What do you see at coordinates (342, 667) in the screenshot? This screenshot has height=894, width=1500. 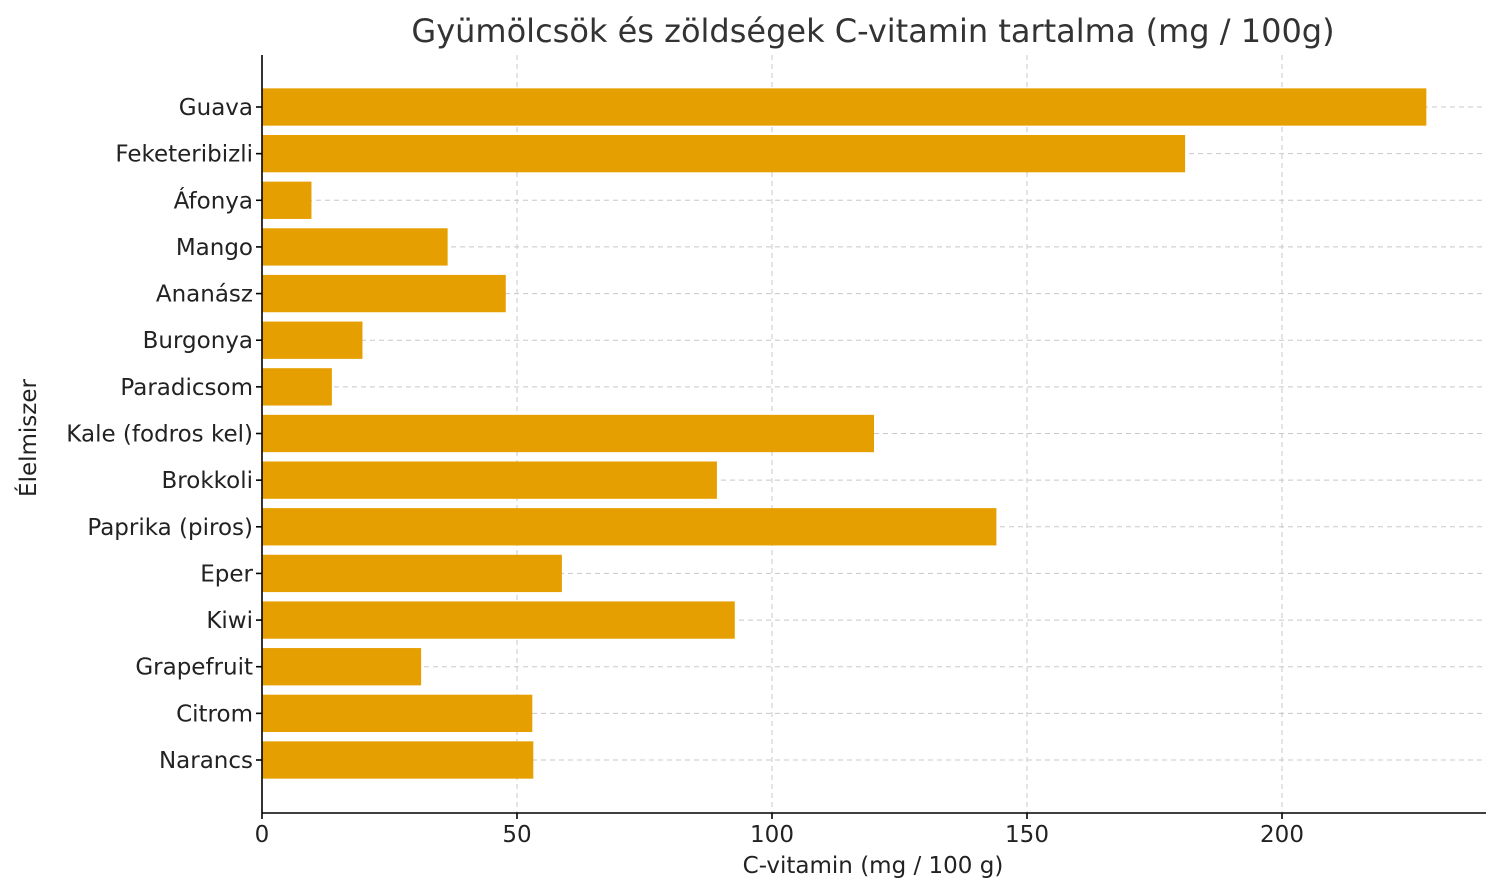 I see `bar-Grapefruit` at bounding box center [342, 667].